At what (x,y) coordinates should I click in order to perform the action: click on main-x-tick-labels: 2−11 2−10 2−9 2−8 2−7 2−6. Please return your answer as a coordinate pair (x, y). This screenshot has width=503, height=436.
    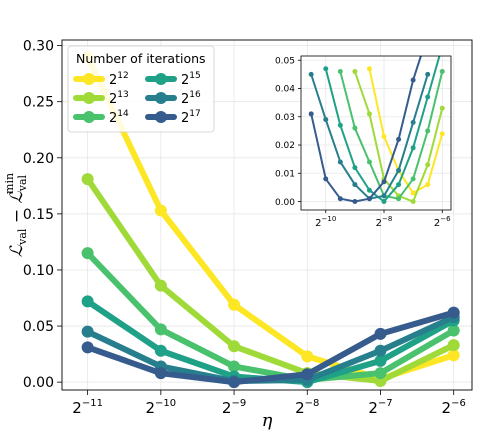
    Looking at the image, I should click on (269, 407).